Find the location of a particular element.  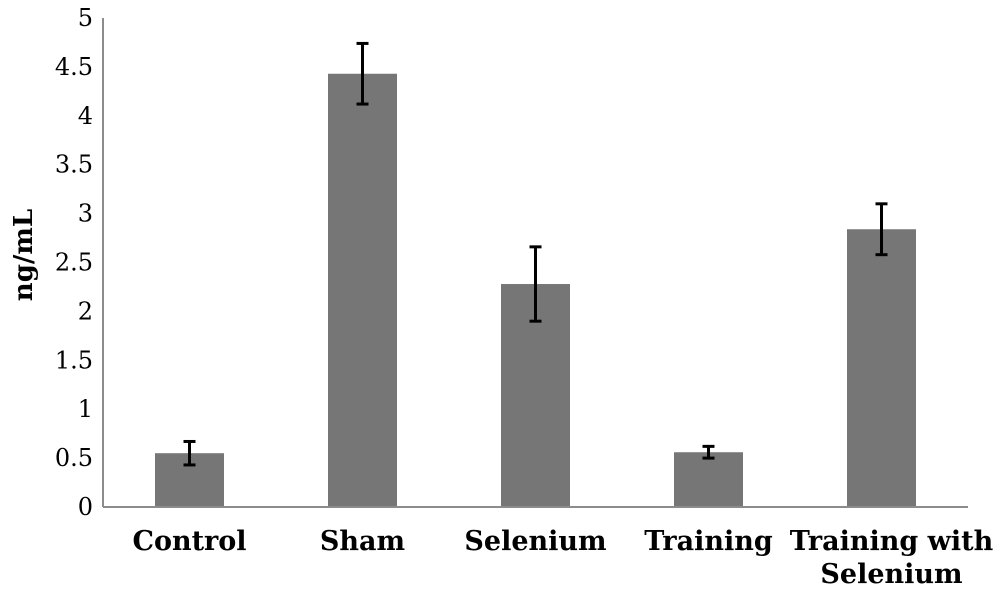

category-label: Sham is located at coordinates (362, 541).